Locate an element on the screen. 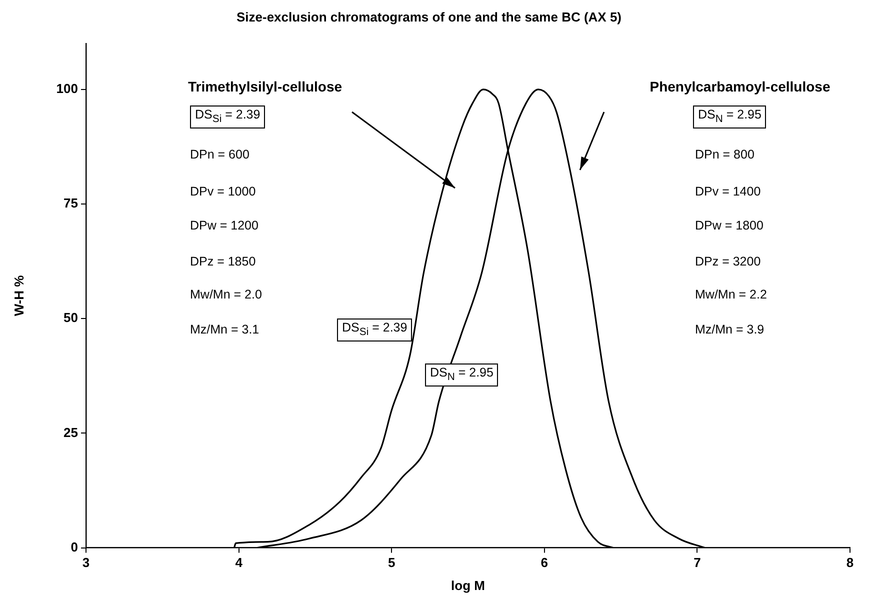  annotation: DPz = 3200 is located at coordinates (728, 262).